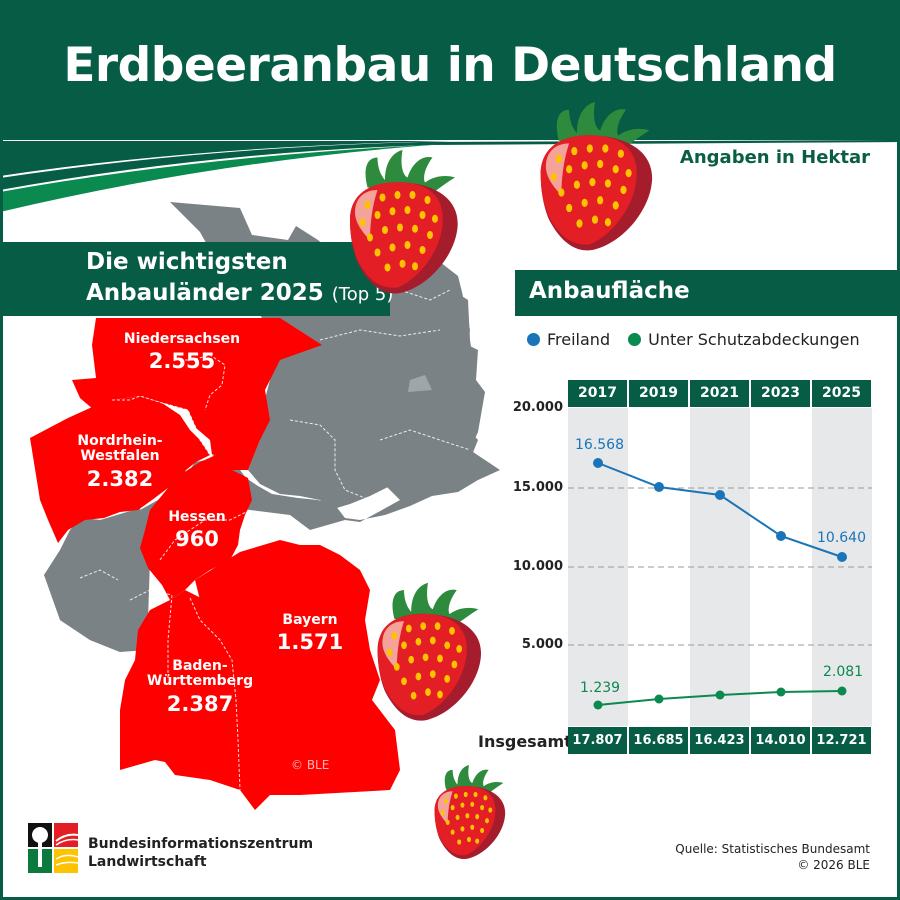  What do you see at coordinates (197, 279) in the screenshot?
I see `map-banner: Die wichtigsten Anbauländer 2025 (Top 5)` at bounding box center [197, 279].